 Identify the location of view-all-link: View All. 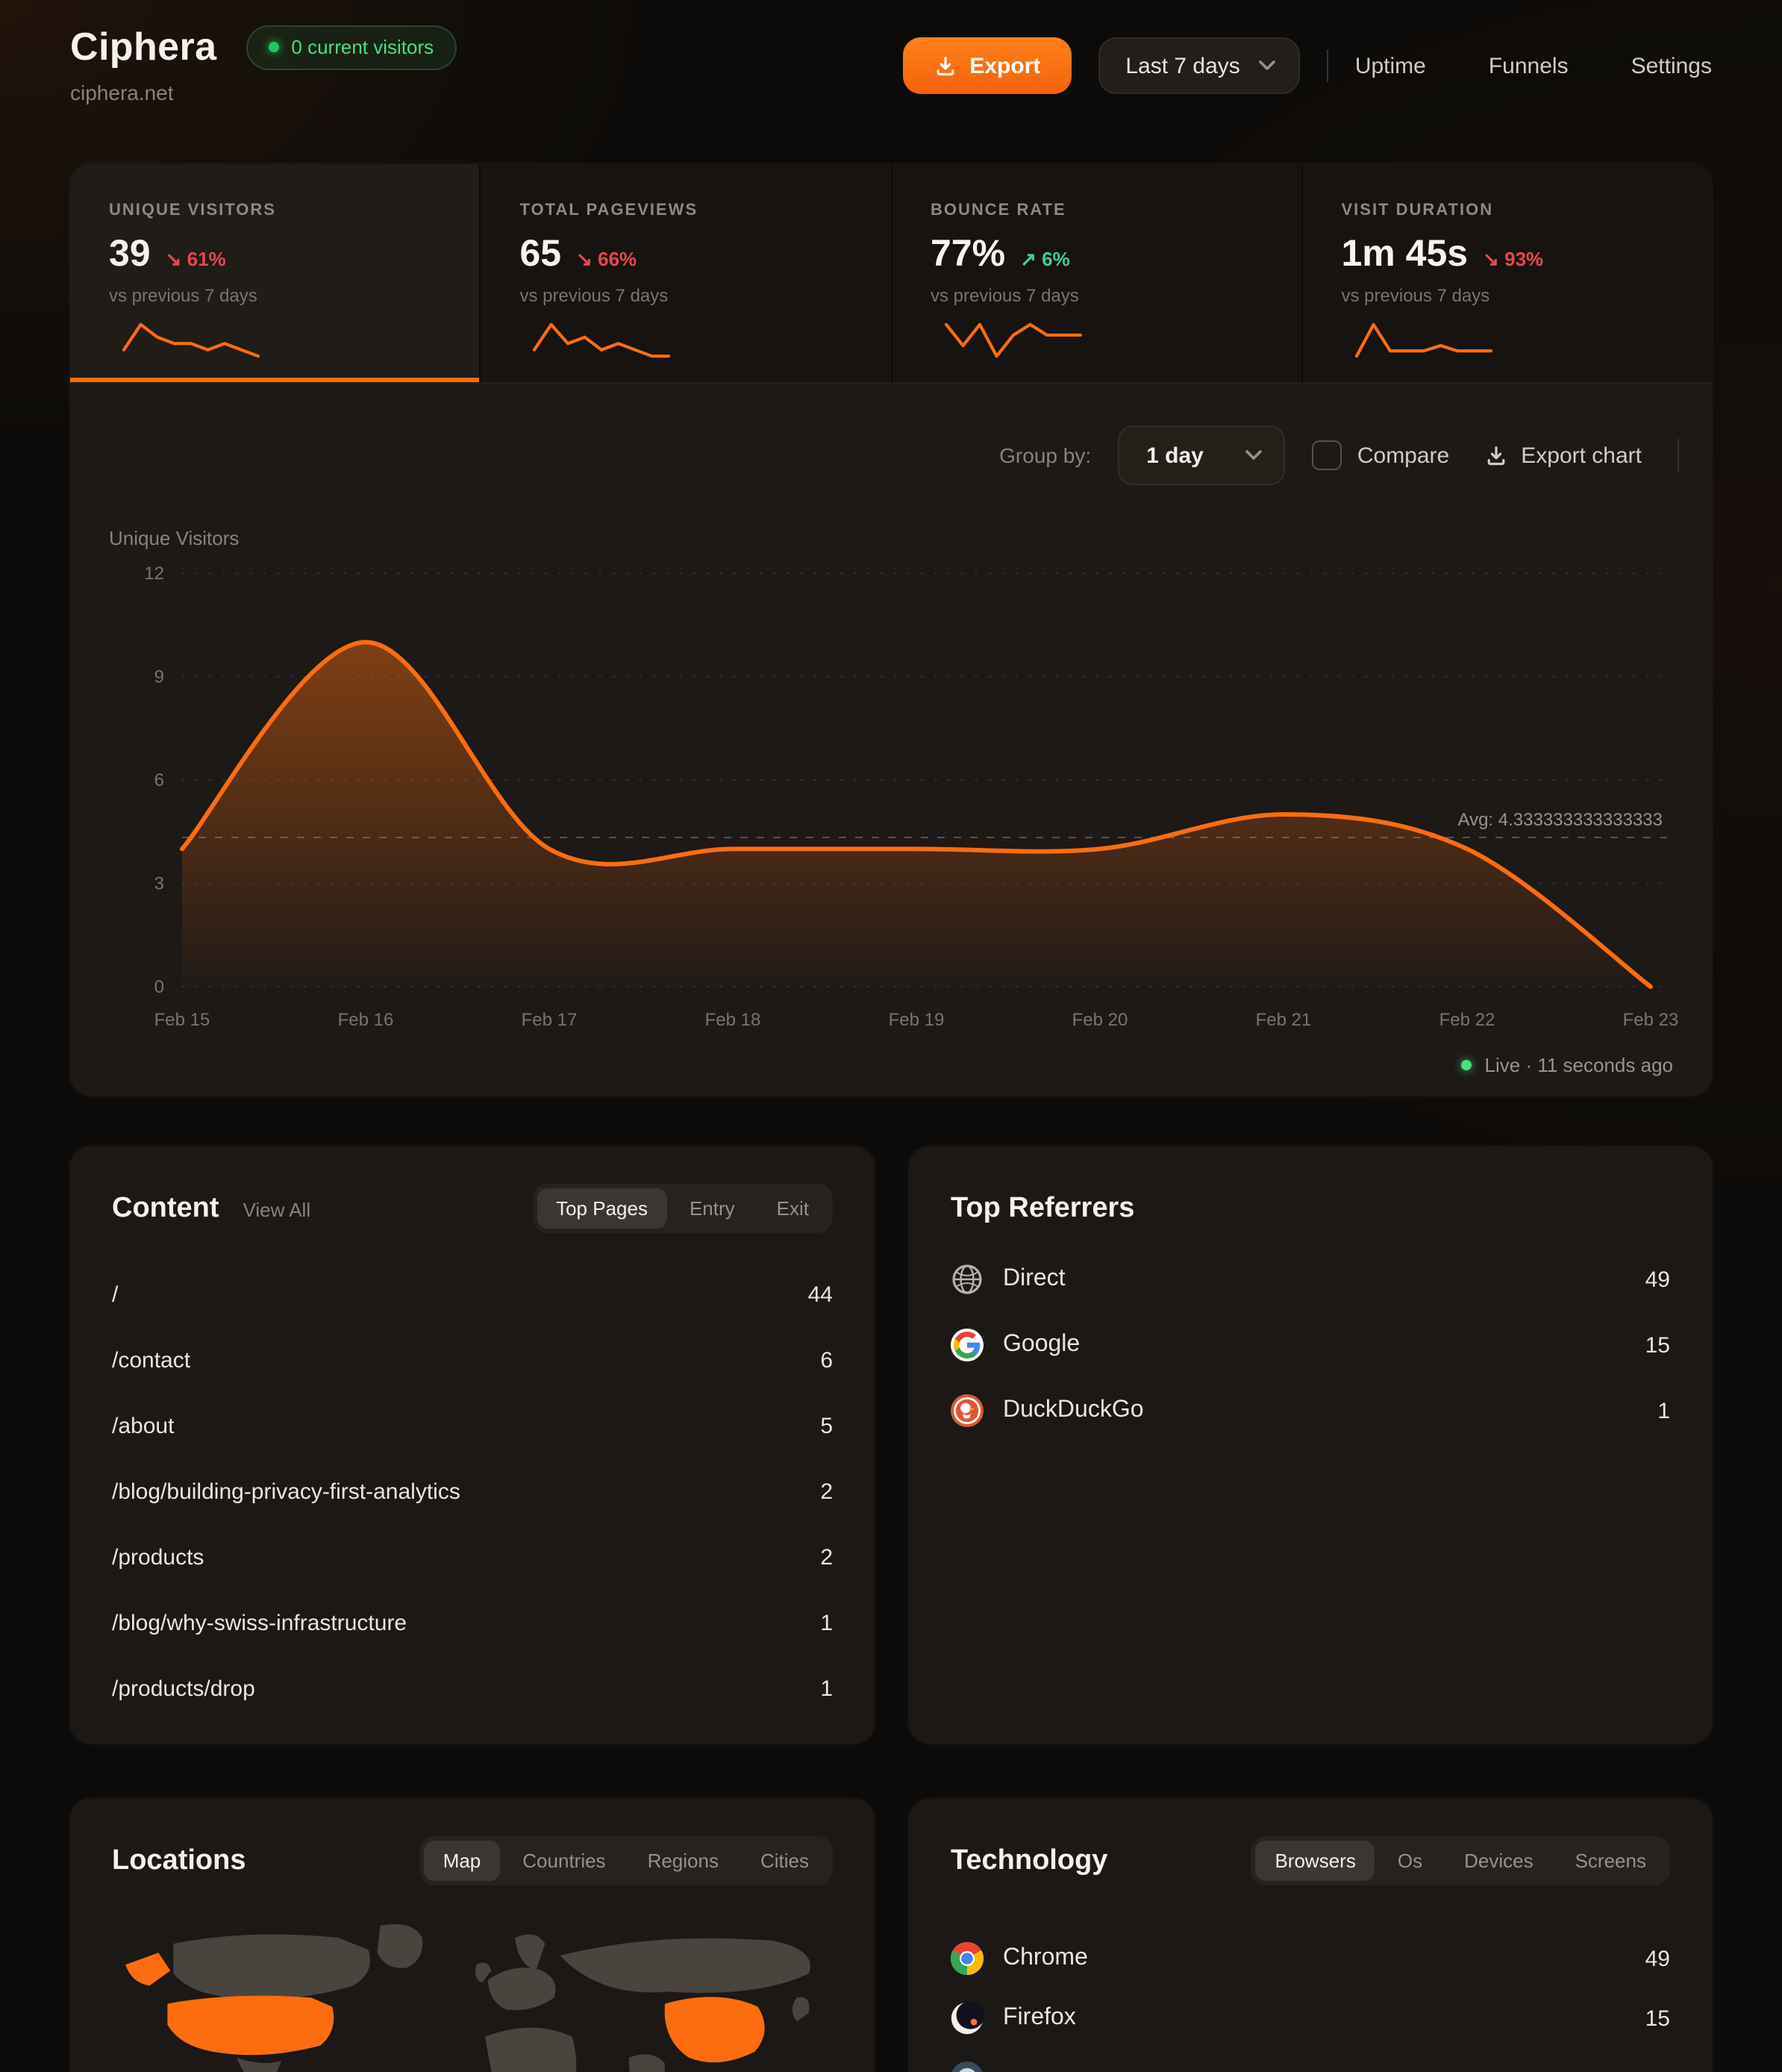
(277, 1209).